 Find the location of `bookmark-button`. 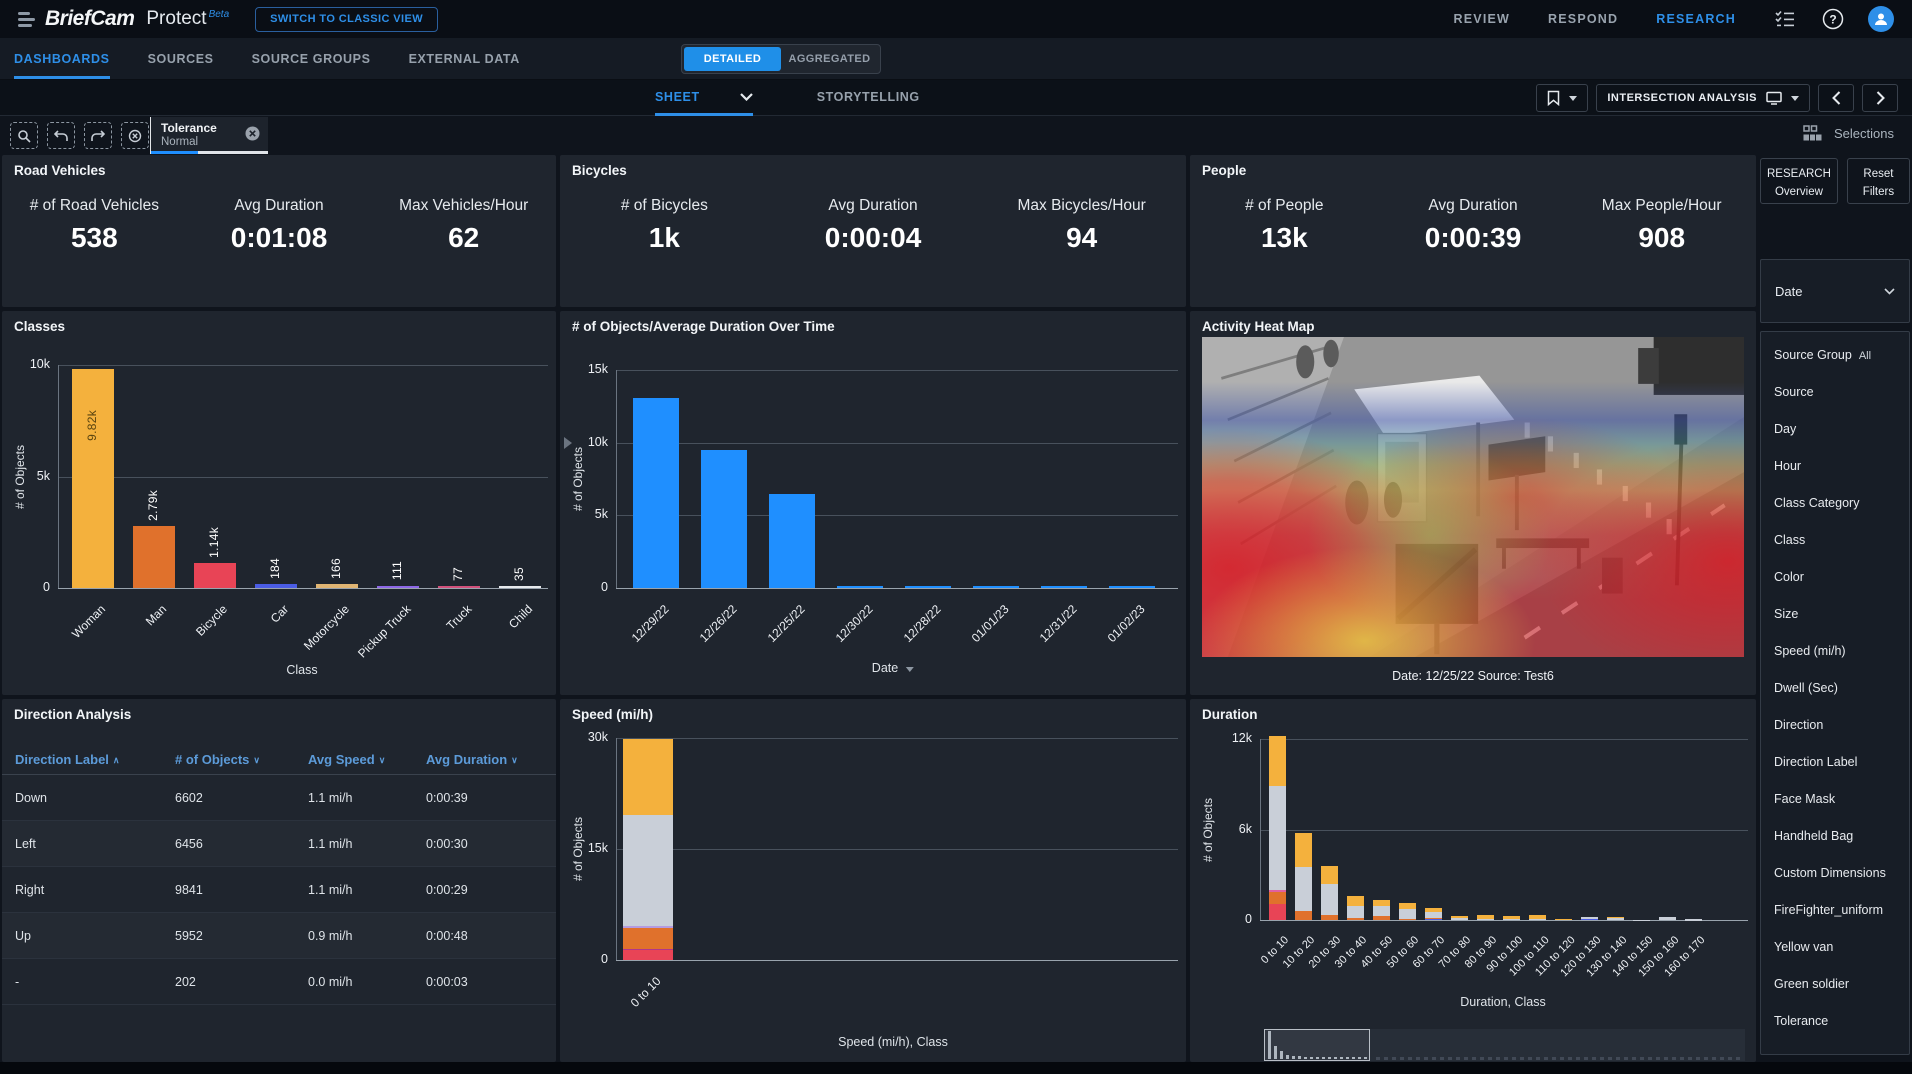

bookmark-button is located at coordinates (1562, 98).